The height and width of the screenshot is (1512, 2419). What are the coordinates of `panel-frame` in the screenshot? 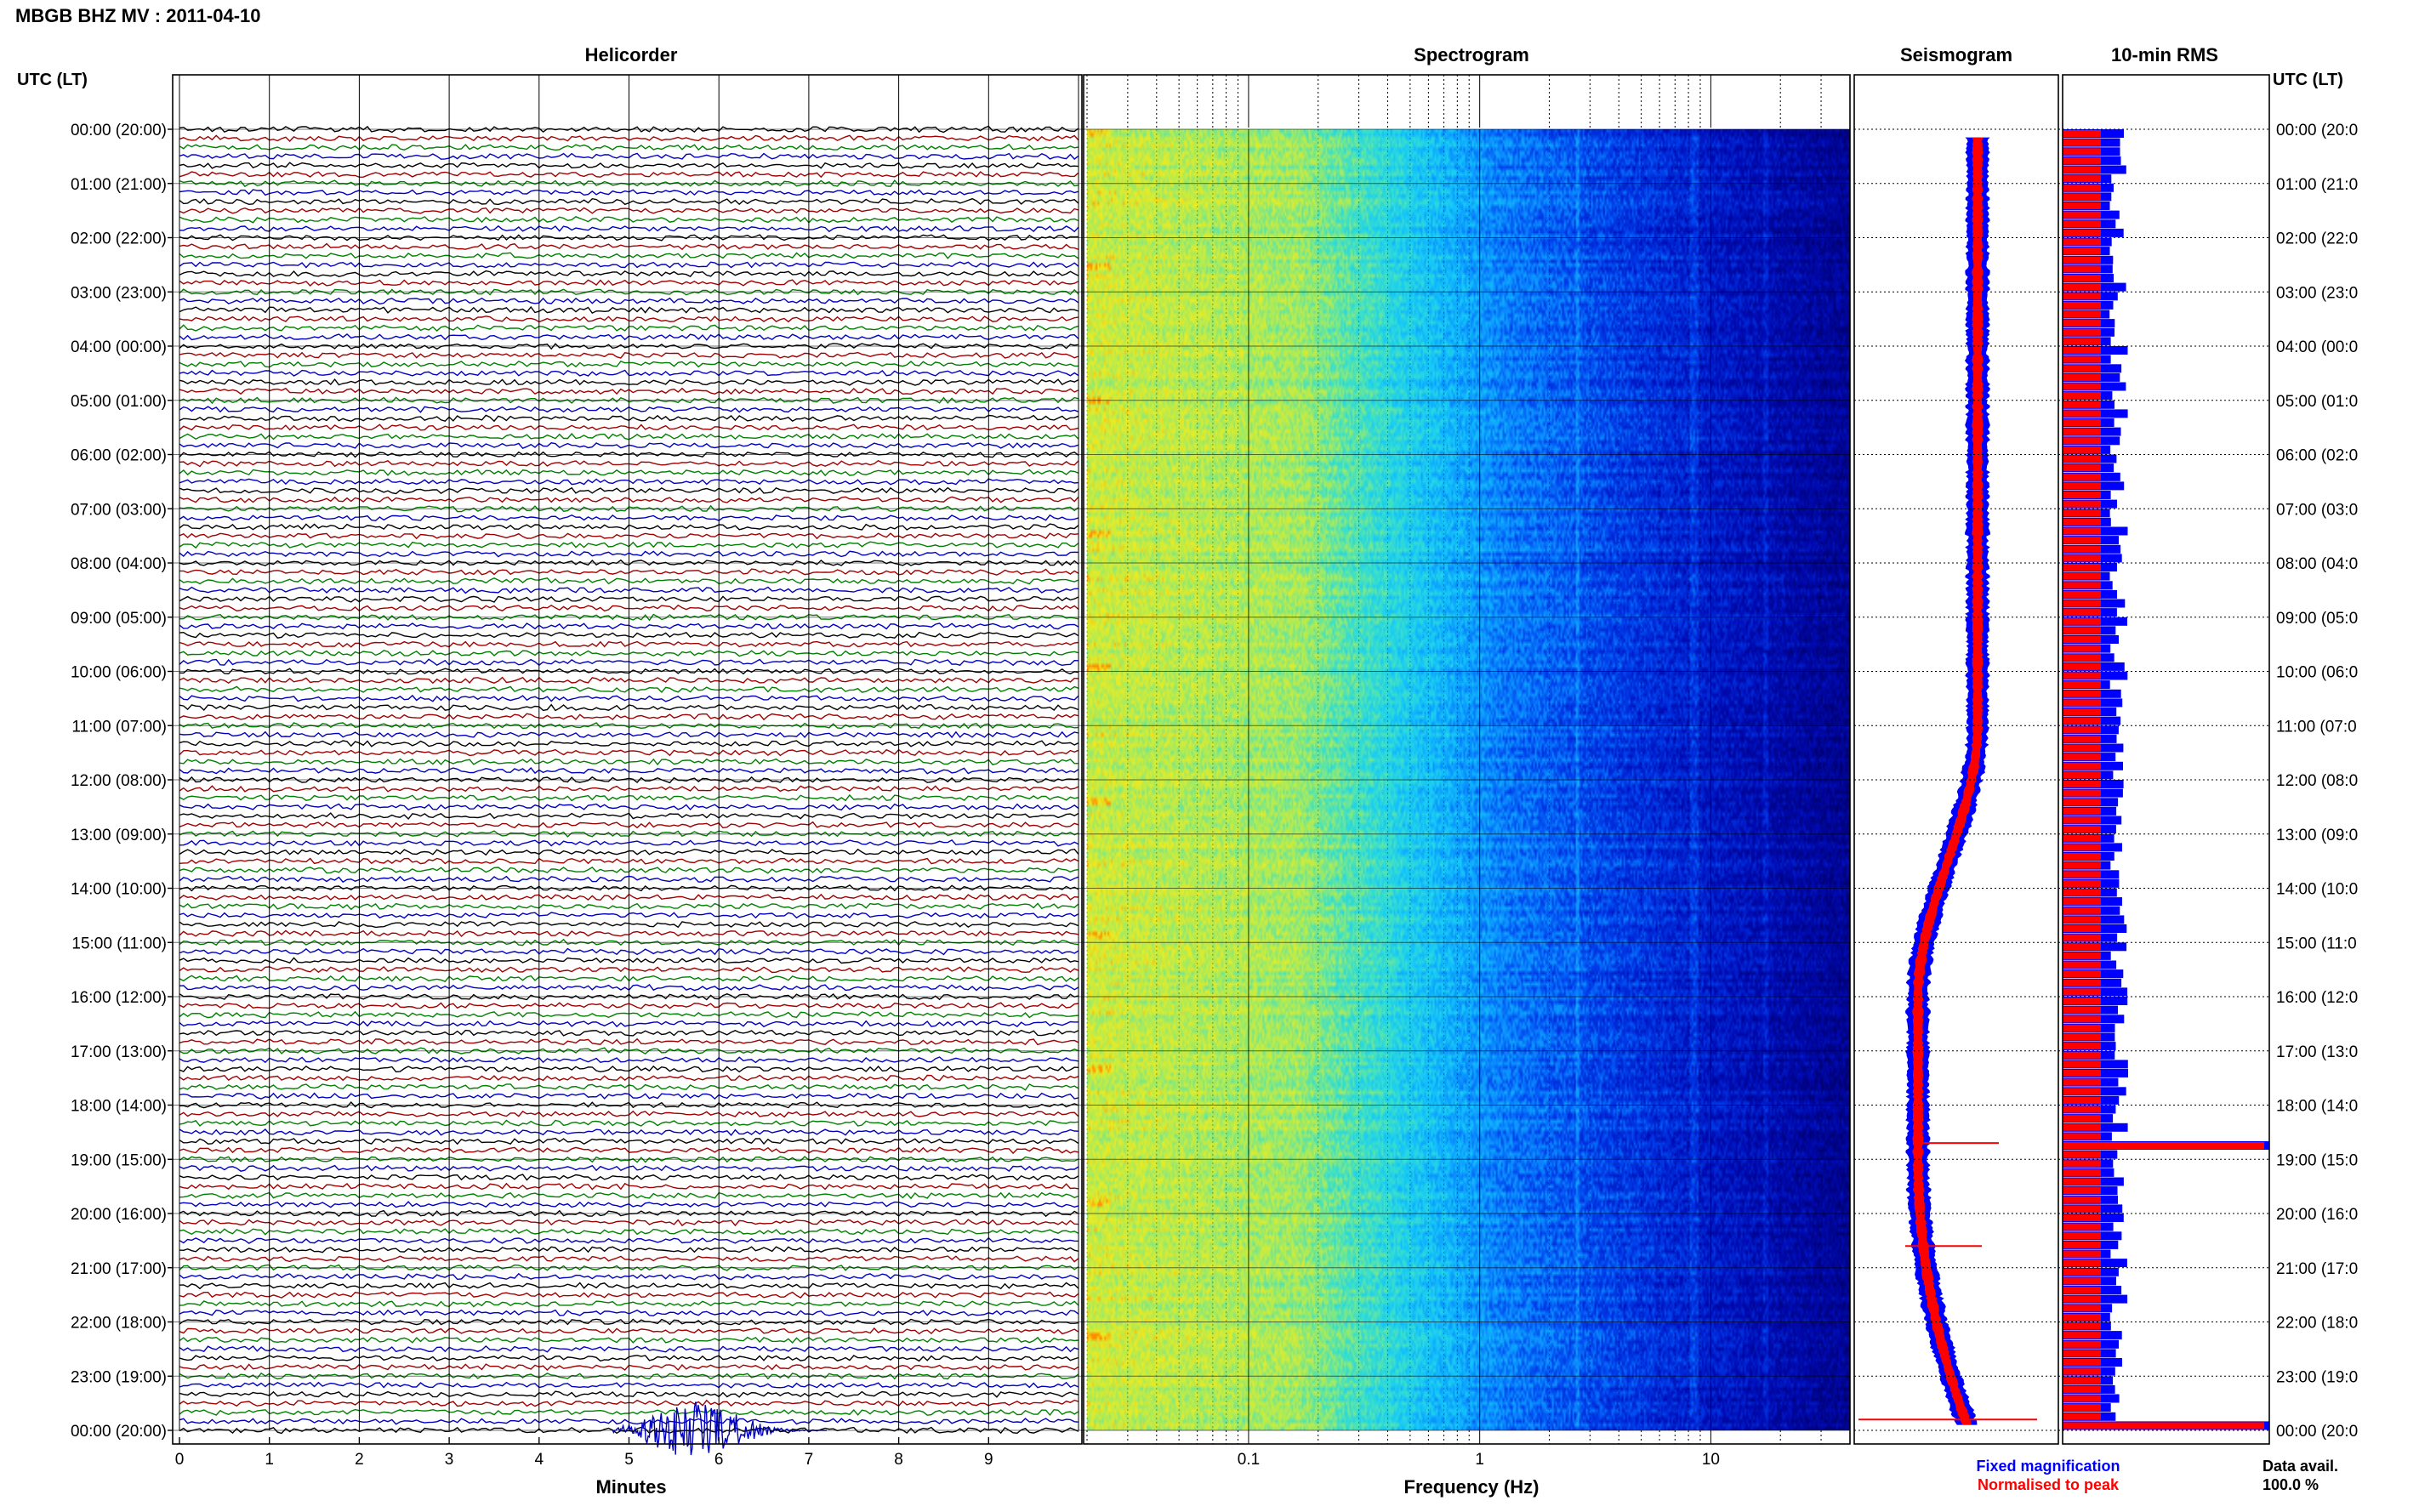 It's located at (2166, 759).